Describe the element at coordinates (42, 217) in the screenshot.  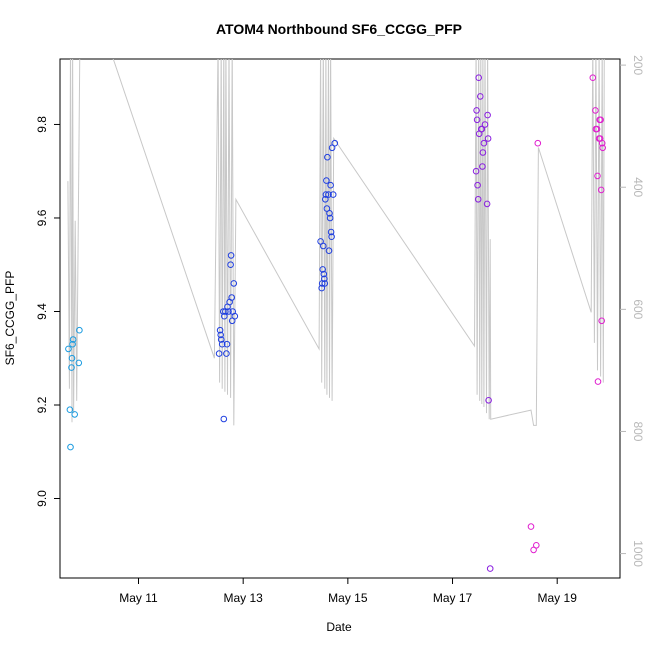
I see `y-tick-label: 9.6` at that location.